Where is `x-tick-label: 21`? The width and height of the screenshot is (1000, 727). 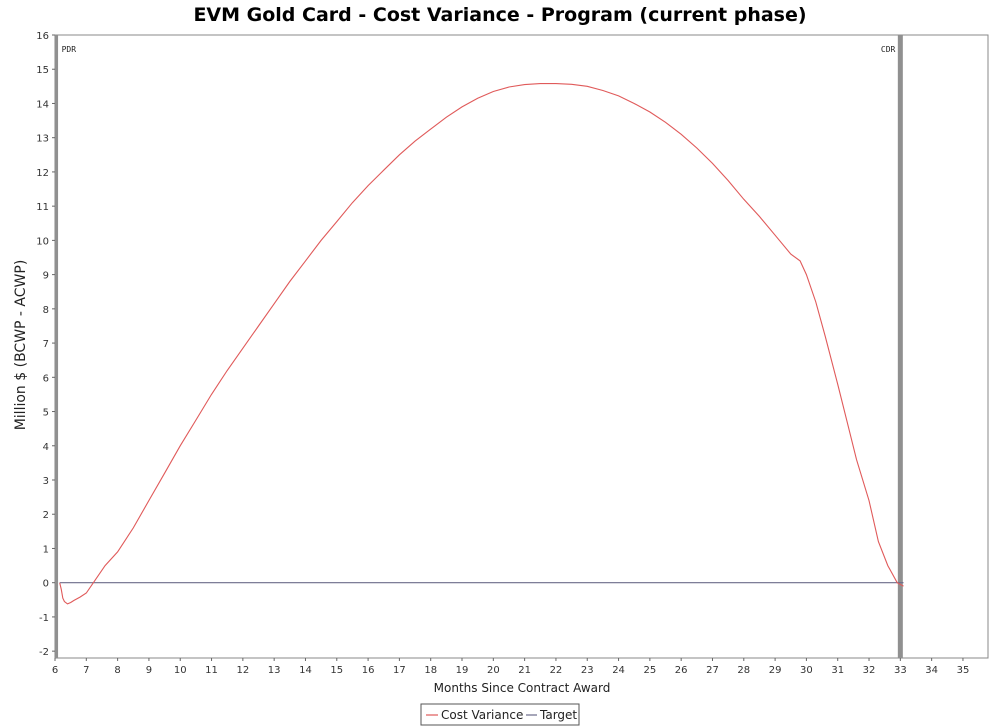
x-tick-label: 21 is located at coordinates (524, 670).